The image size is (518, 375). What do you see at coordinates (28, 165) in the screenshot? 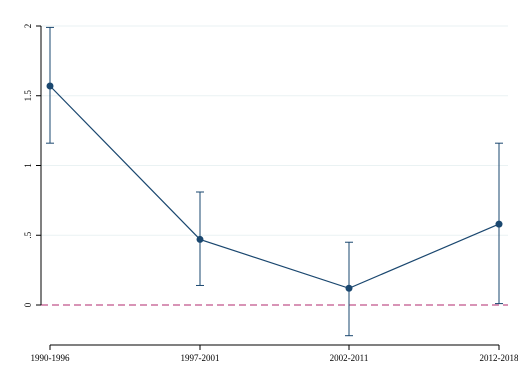
I see `y-tick-label: 1` at bounding box center [28, 165].